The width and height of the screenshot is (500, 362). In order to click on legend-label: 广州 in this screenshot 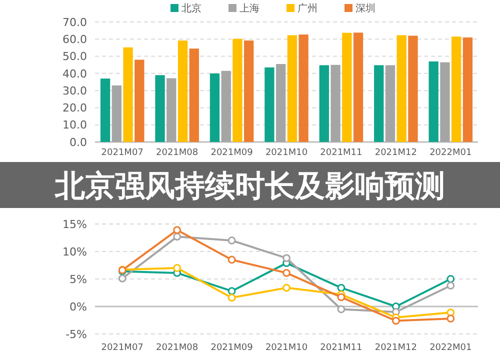, I will do `click(308, 8)`.